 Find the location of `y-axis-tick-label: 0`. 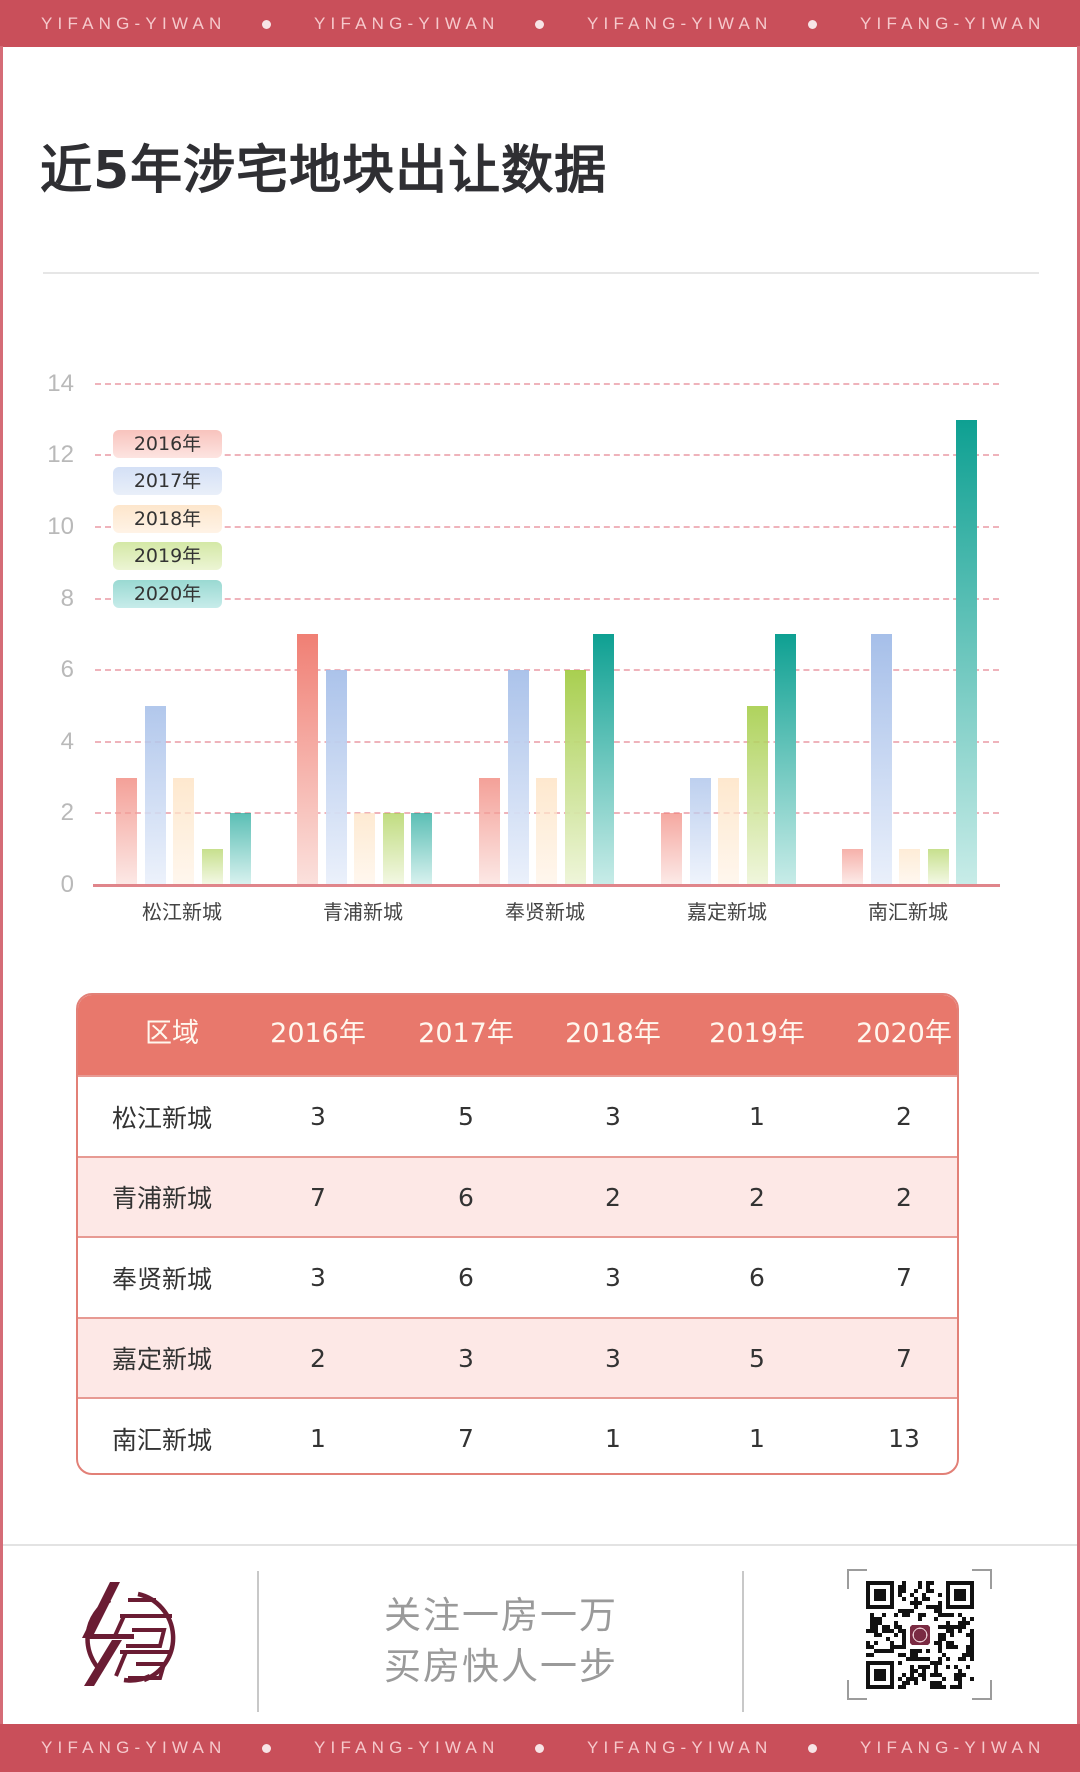

y-axis-tick-label: 0 is located at coordinates (67, 884).